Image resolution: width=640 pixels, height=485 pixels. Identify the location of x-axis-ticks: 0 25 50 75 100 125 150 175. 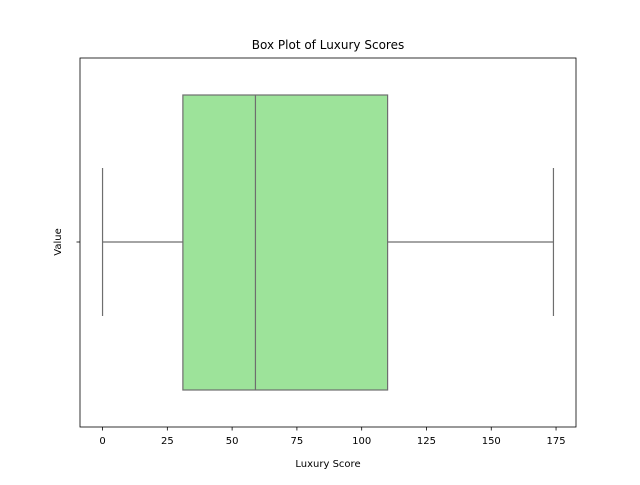
(332, 437).